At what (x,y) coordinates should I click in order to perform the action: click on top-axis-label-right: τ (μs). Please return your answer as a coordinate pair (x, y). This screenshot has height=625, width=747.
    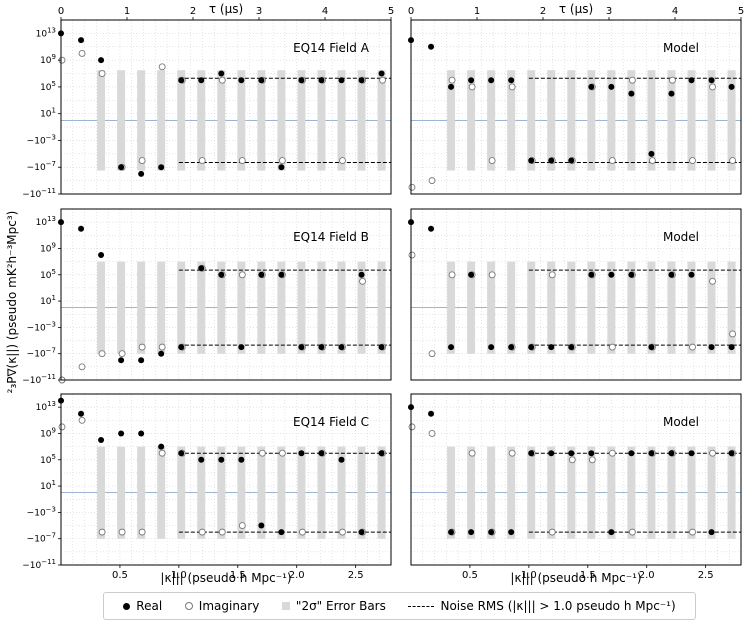
    Looking at the image, I should click on (576, 9).